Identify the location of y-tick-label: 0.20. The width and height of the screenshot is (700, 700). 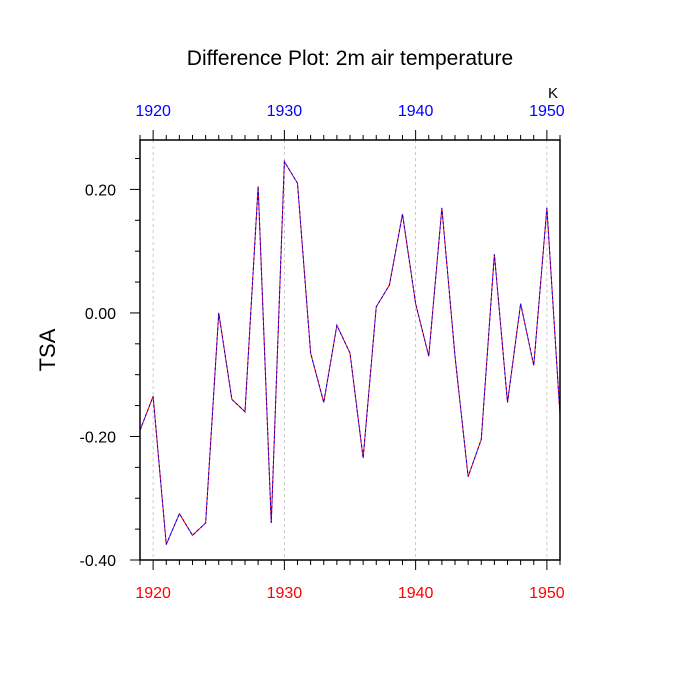
(100, 190).